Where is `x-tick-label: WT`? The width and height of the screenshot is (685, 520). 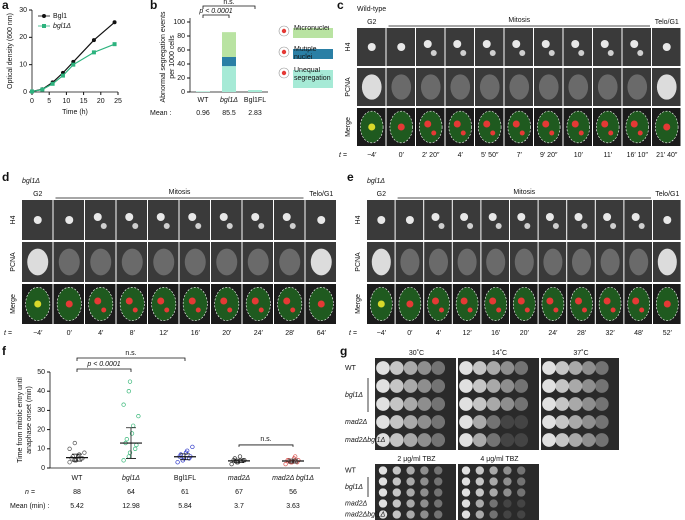 x-tick-label: WT is located at coordinates (78, 478).